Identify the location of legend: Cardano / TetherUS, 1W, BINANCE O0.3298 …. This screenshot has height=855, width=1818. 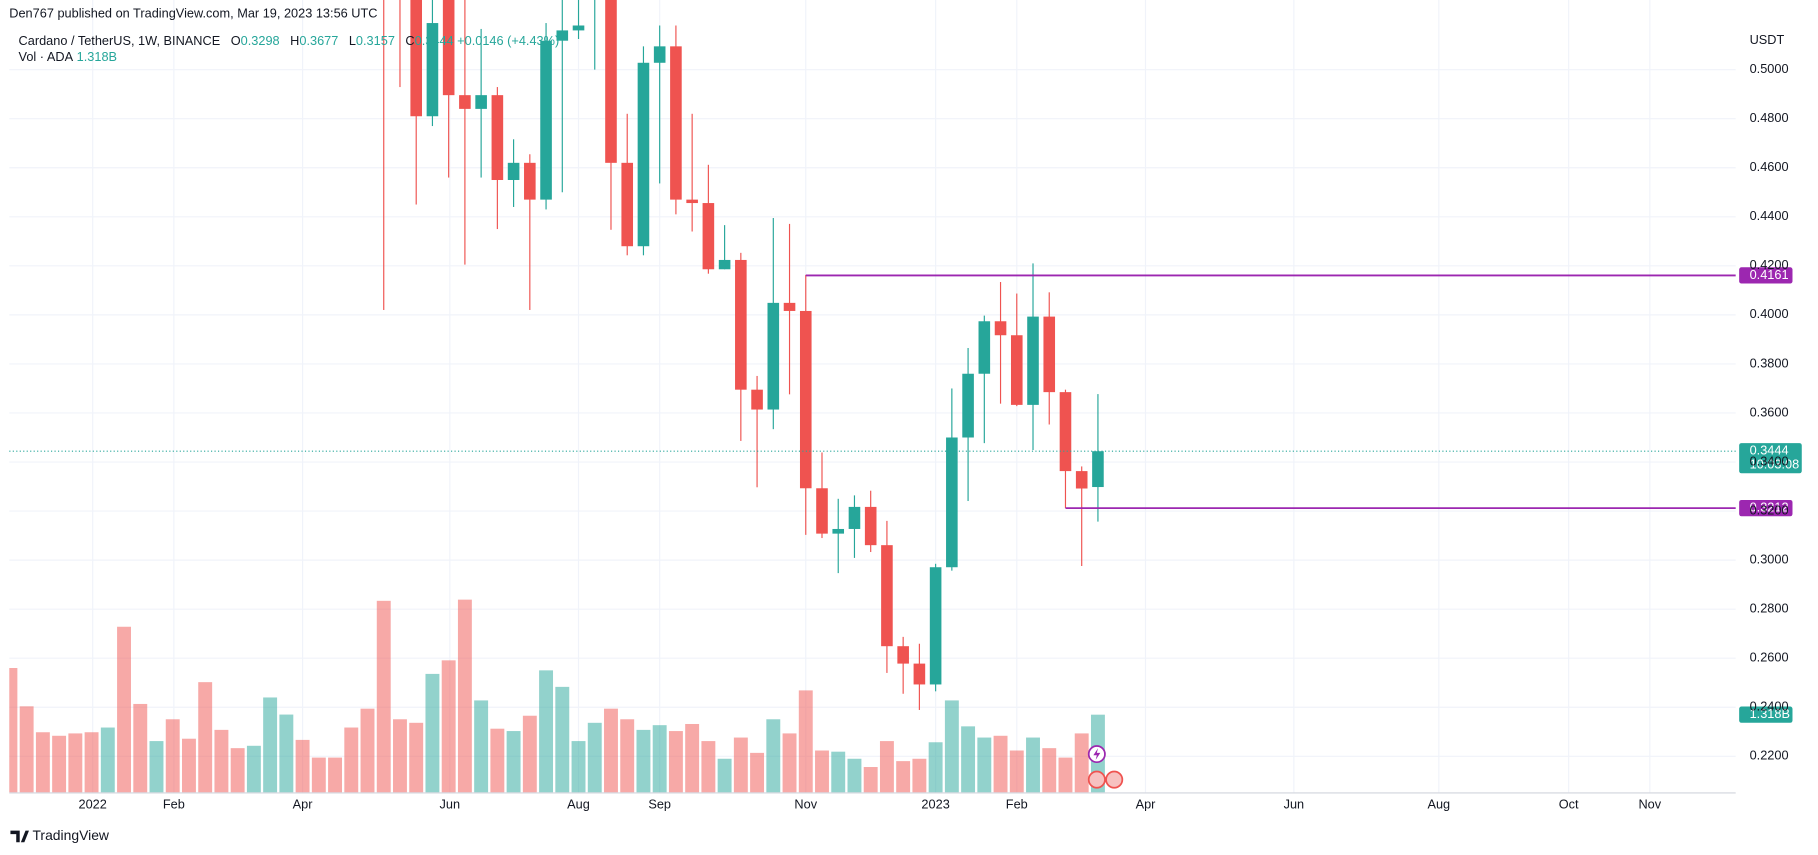
(289, 40).